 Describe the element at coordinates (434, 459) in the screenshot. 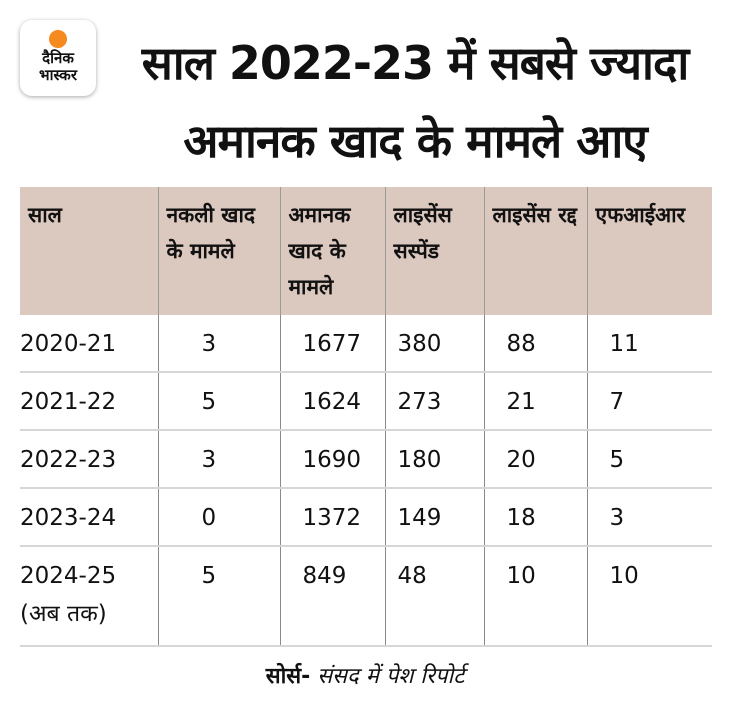

I see `value-cell: 180` at that location.